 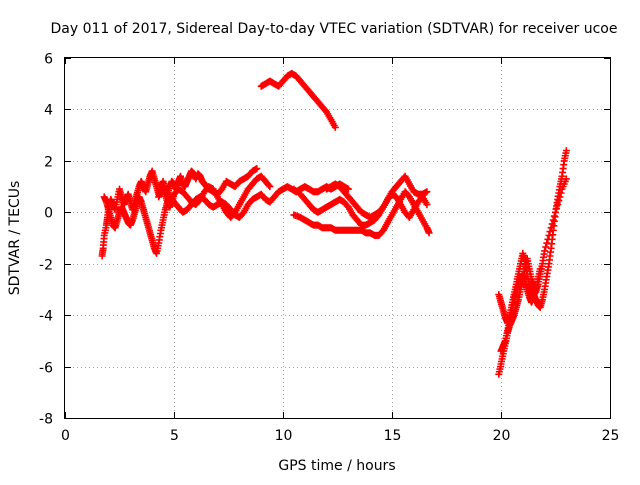 What do you see at coordinates (48, 60) in the screenshot?
I see `y-tick-label: 6` at bounding box center [48, 60].